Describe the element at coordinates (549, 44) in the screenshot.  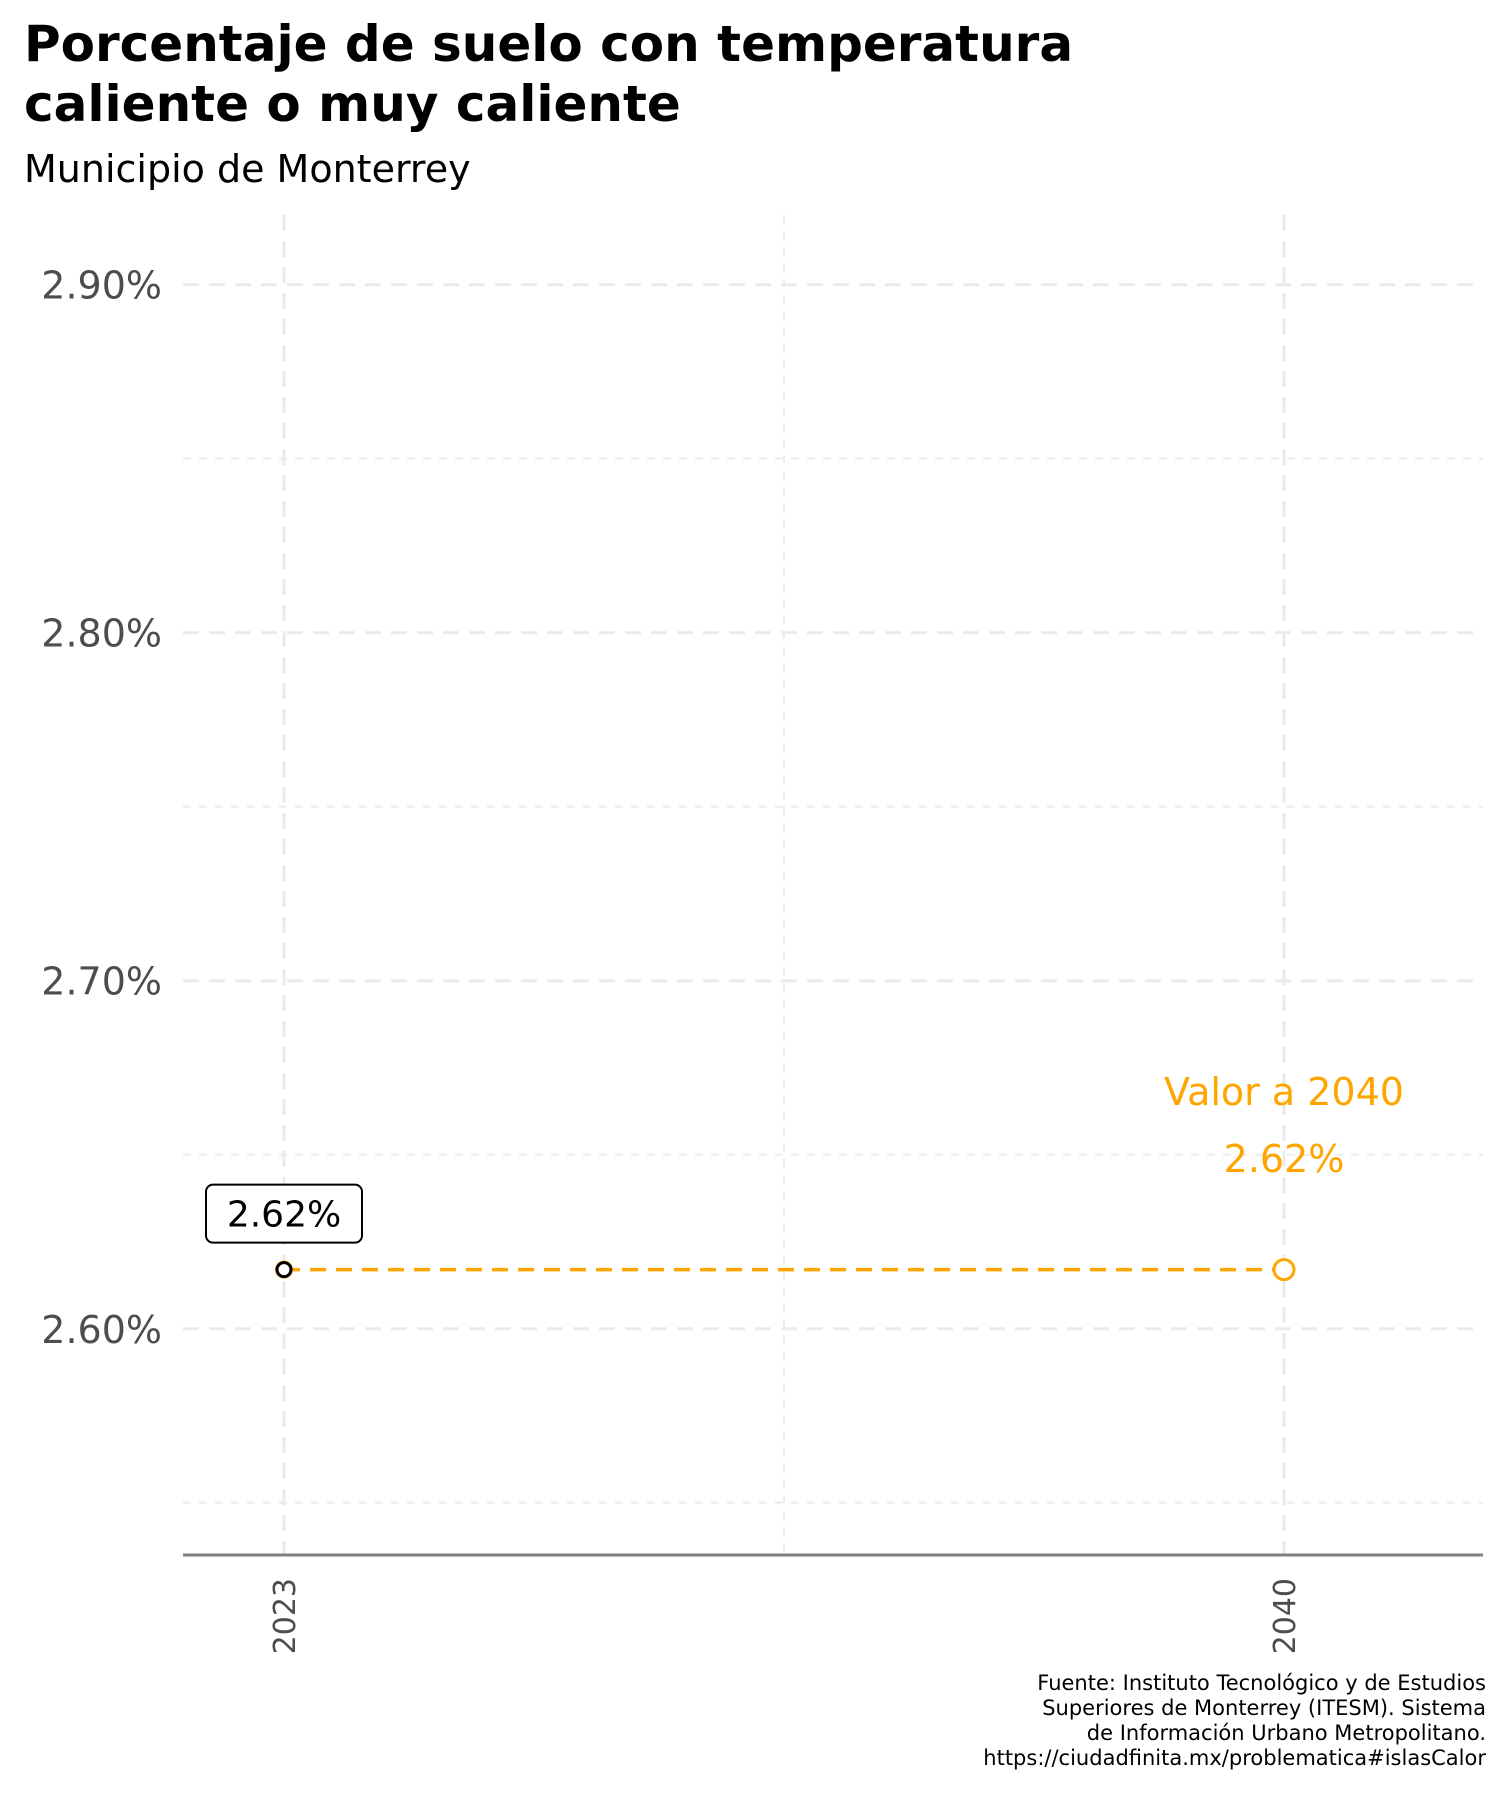
I see `chart-title-line-1: Porcentaje de suelo con temperatura` at that location.